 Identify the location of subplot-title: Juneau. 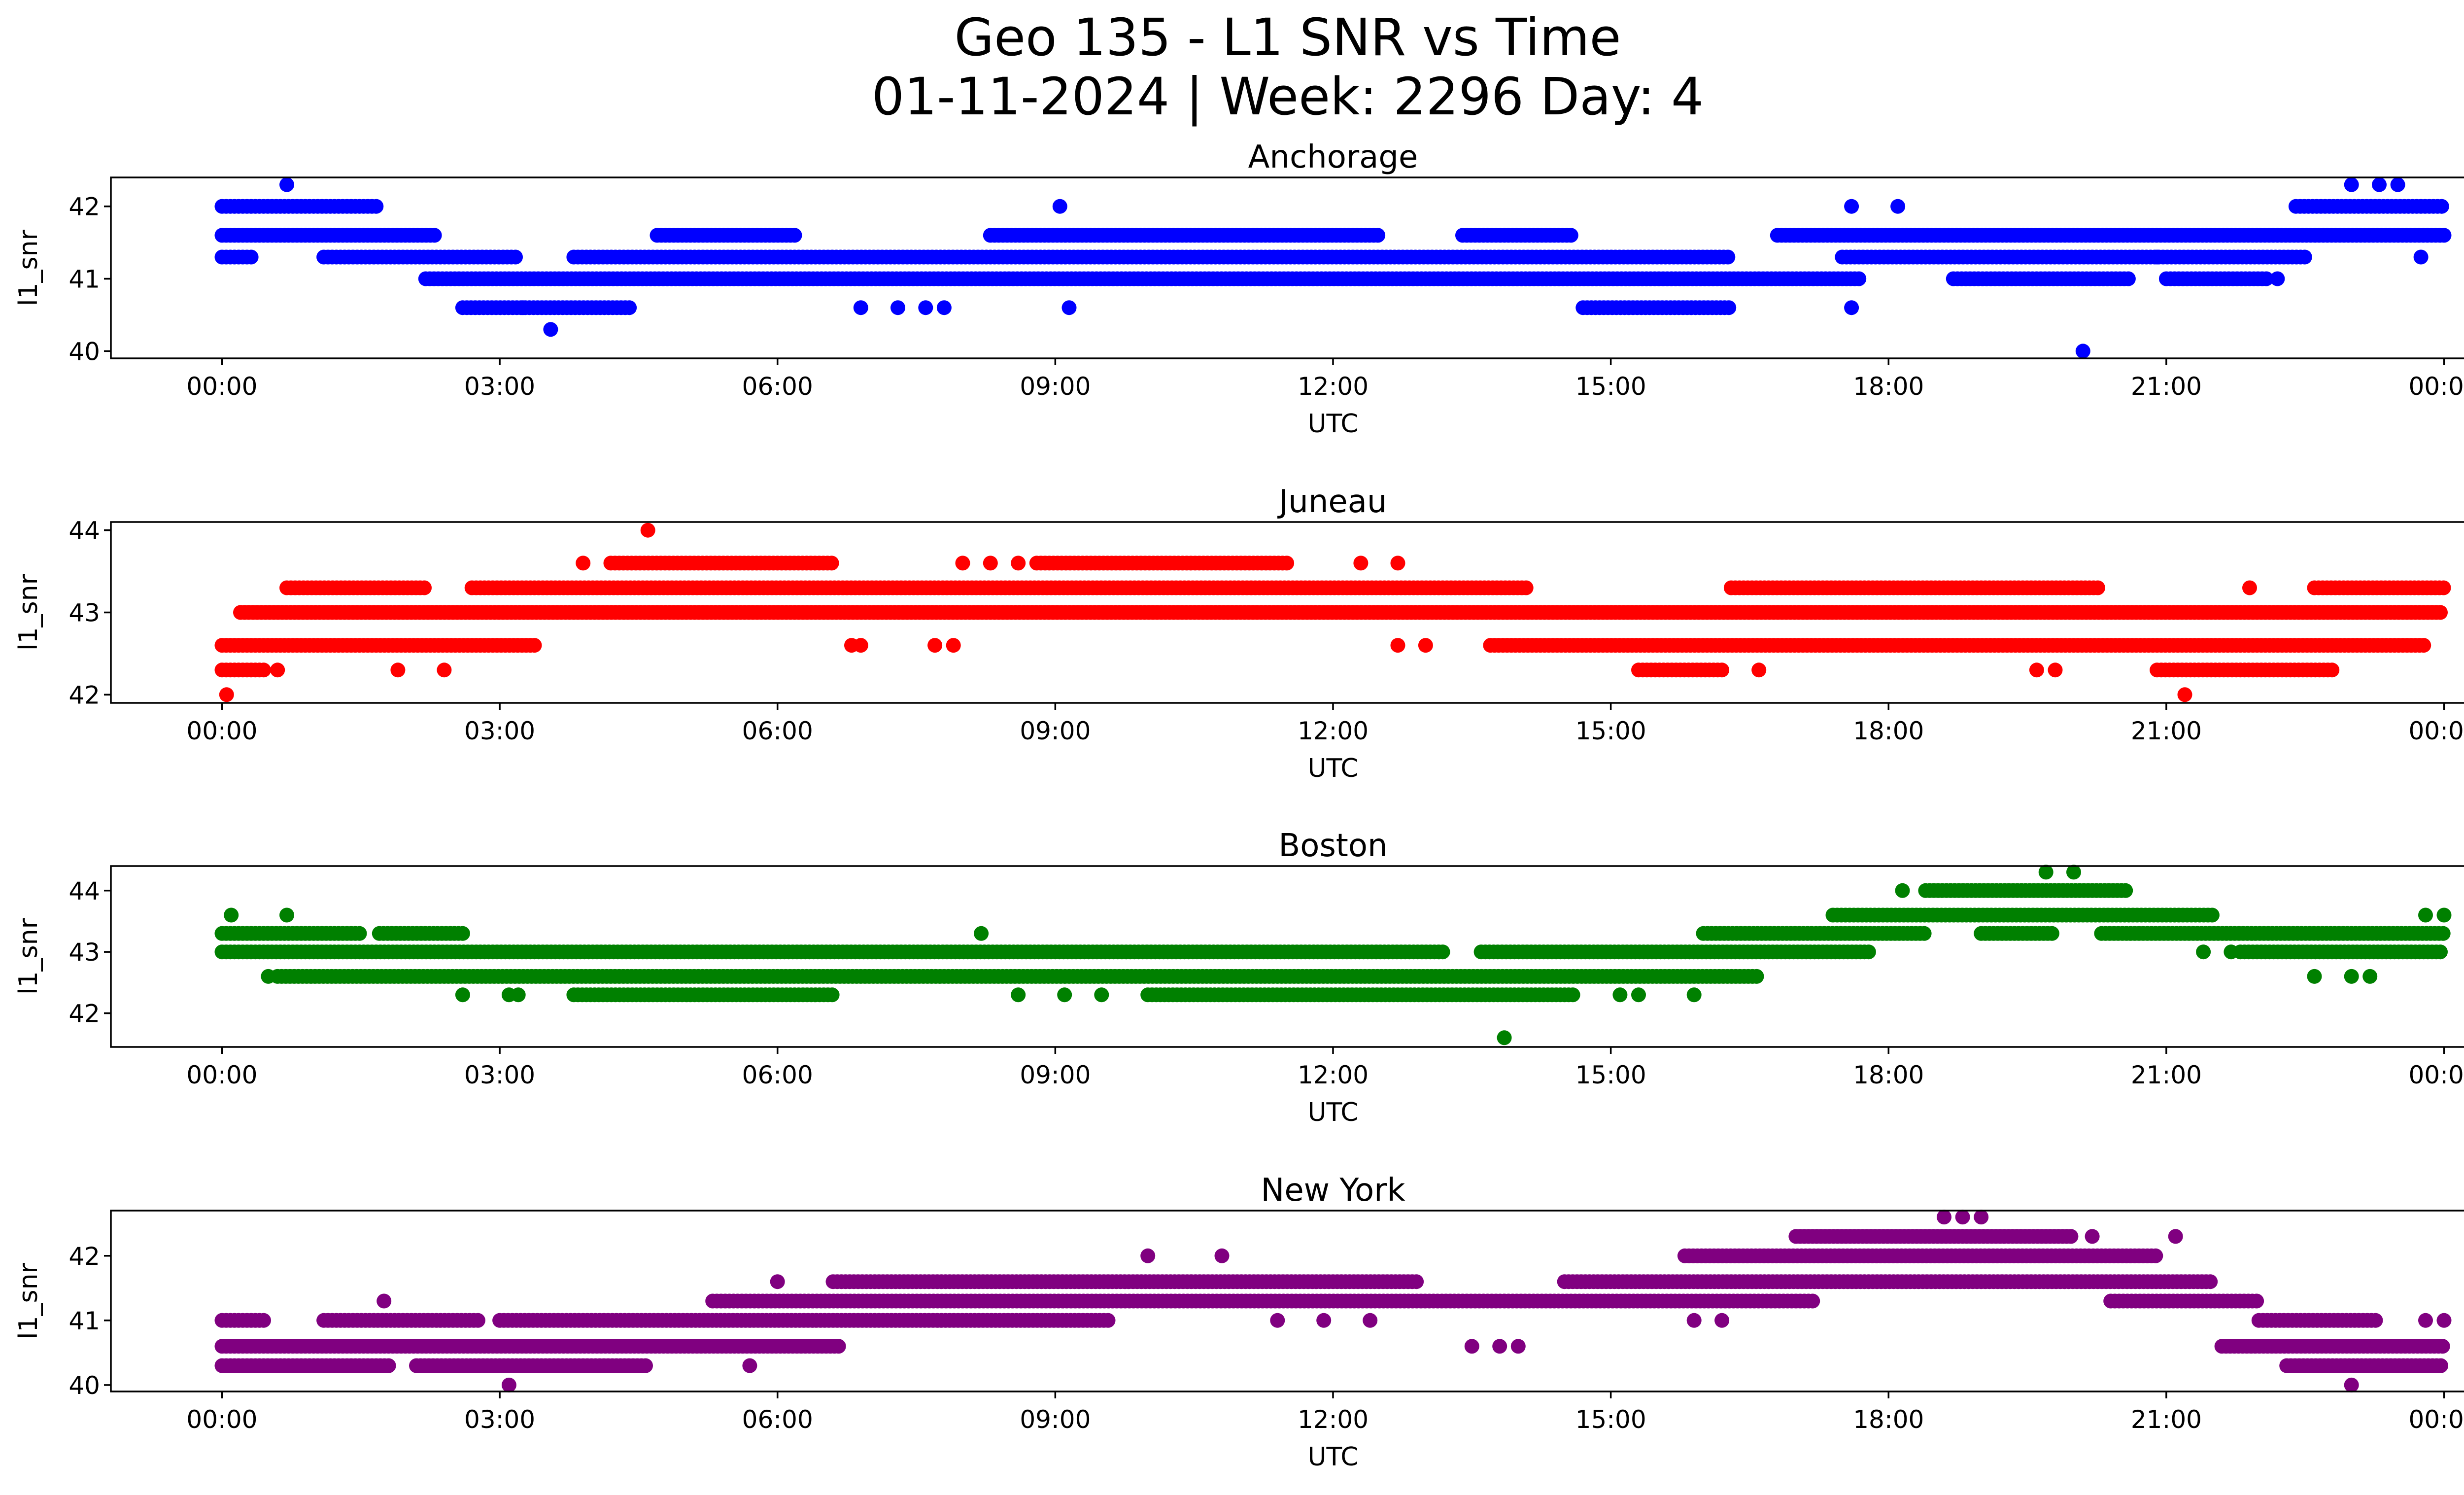
(1332, 502).